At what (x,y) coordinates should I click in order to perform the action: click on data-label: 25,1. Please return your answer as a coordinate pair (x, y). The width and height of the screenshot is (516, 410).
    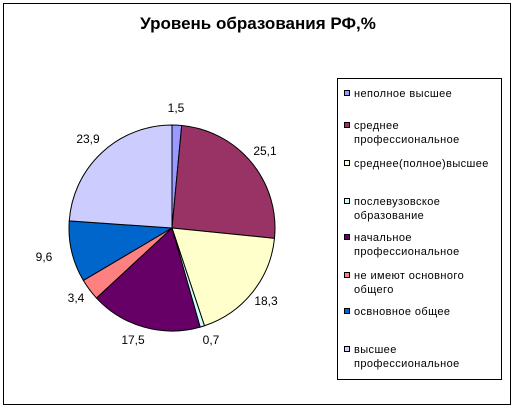
    Looking at the image, I should click on (265, 151).